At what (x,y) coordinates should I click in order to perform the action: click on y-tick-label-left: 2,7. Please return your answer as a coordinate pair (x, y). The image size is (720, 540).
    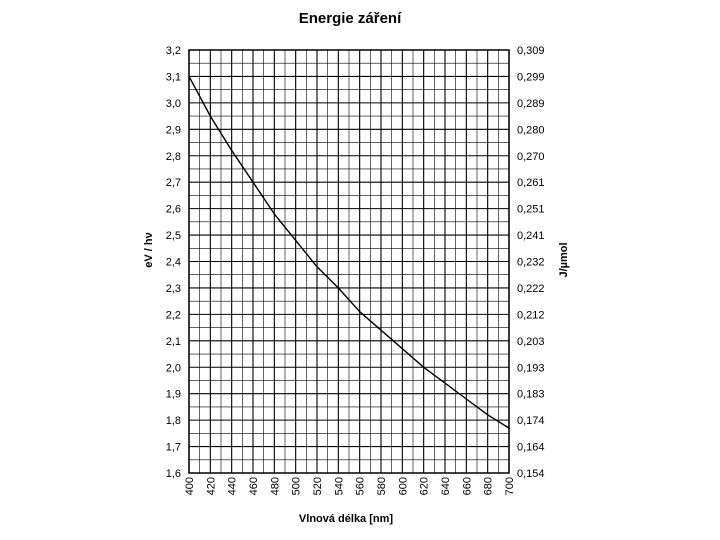
    Looking at the image, I should click on (173, 183).